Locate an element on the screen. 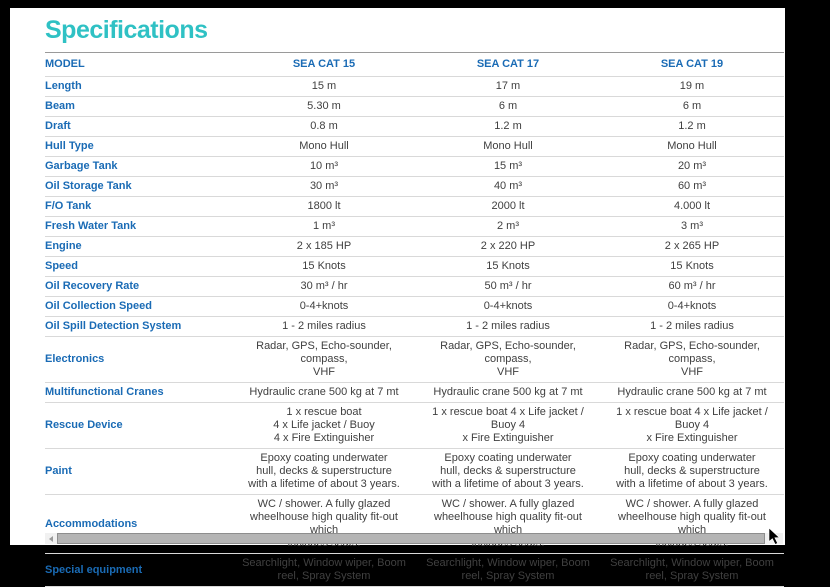 The width and height of the screenshot is (830, 587). row-label: Speed is located at coordinates (138, 266).